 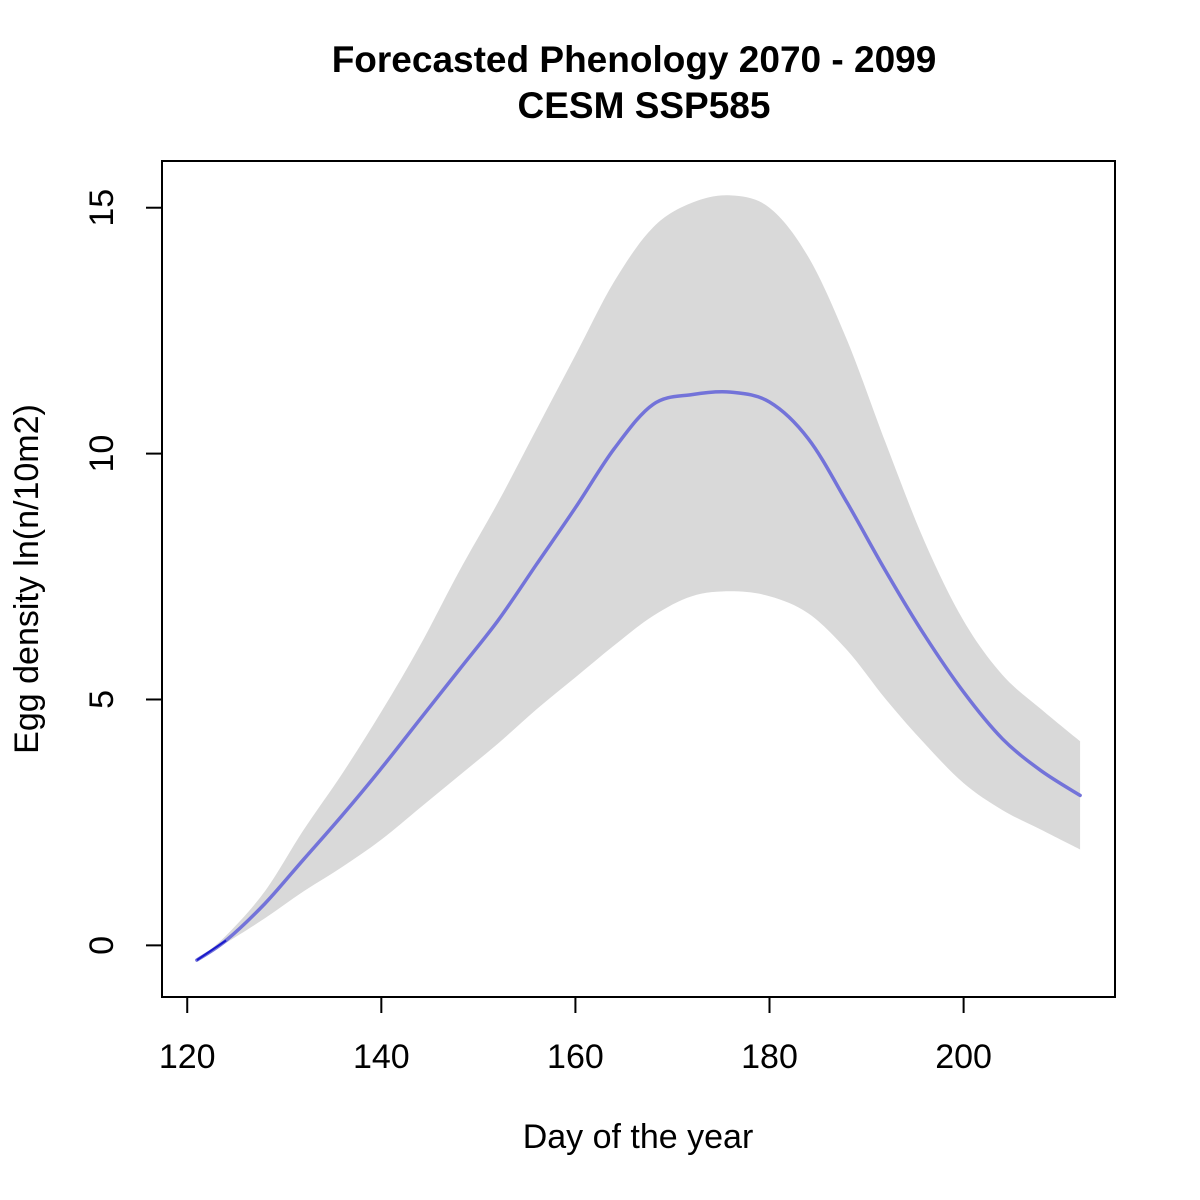 What do you see at coordinates (27, 579) in the screenshot?
I see `y-axis-label: Egg density ln(n/10m2)` at bounding box center [27, 579].